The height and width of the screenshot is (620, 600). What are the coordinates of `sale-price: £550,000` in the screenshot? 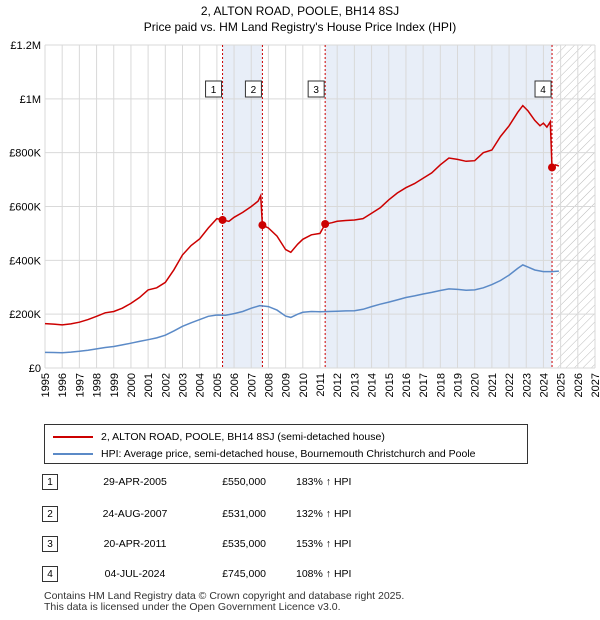 It's located at (244, 482).